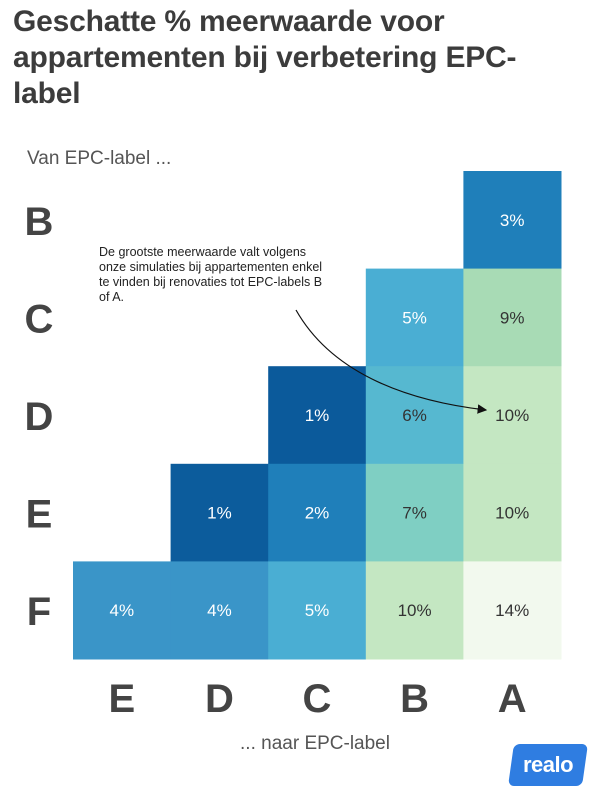 This screenshot has width=600, height=800. I want to click on row-label-F: F, so click(39, 612).